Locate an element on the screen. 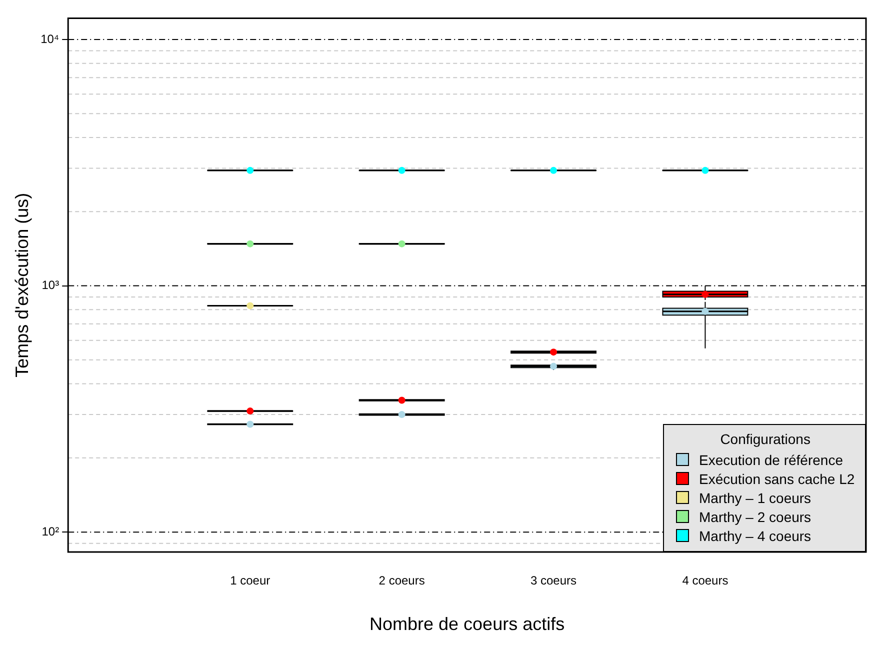 The height and width of the screenshot is (648, 878). x-axis-title: Nombre de coeurs actifs is located at coordinates (467, 624).